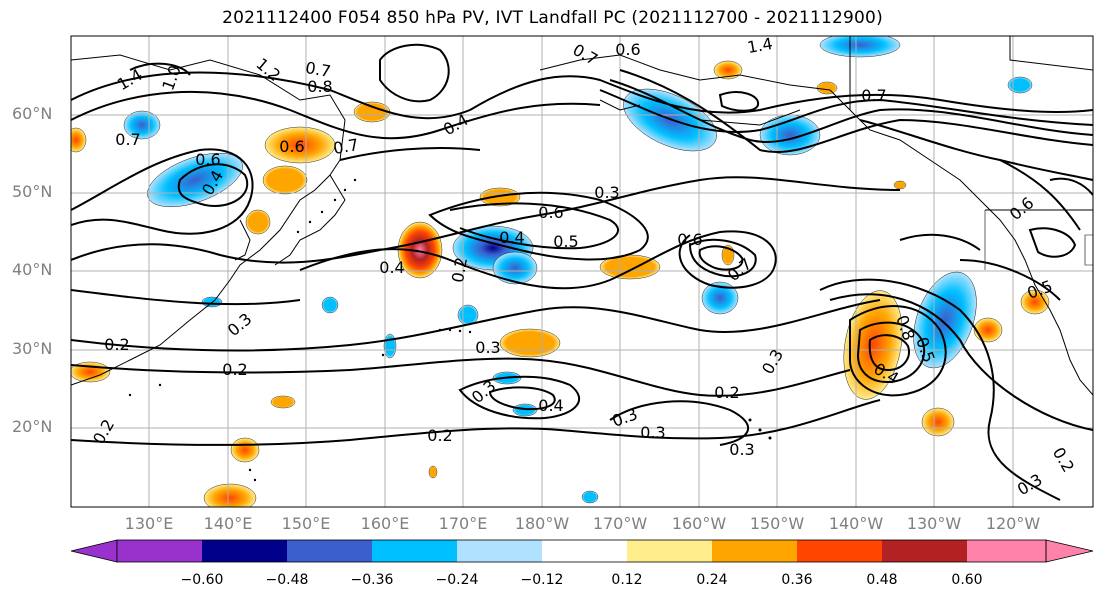 The height and width of the screenshot is (601, 1105). Describe the element at coordinates (32, 269) in the screenshot. I see `lat-label: 40°N` at that location.